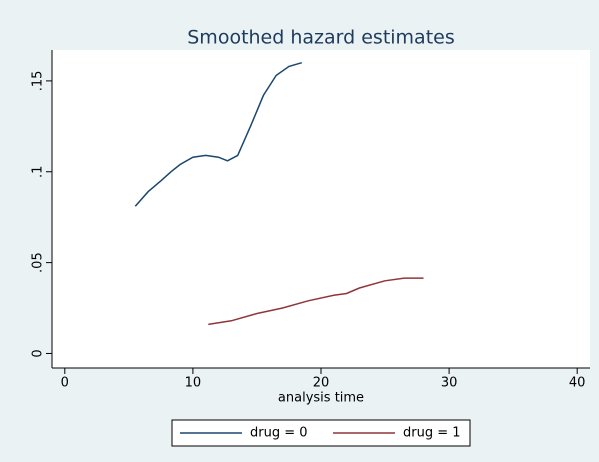 This screenshot has height=462, width=599. I want to click on x-tick-label: 20, so click(321, 383).